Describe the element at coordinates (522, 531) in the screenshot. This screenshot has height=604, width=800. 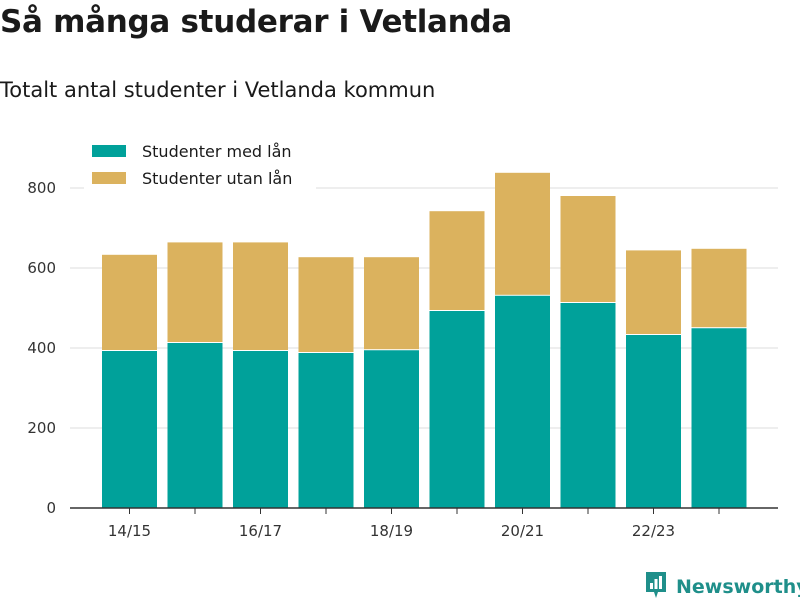
I see `x-tick-label: 20/21` at that location.